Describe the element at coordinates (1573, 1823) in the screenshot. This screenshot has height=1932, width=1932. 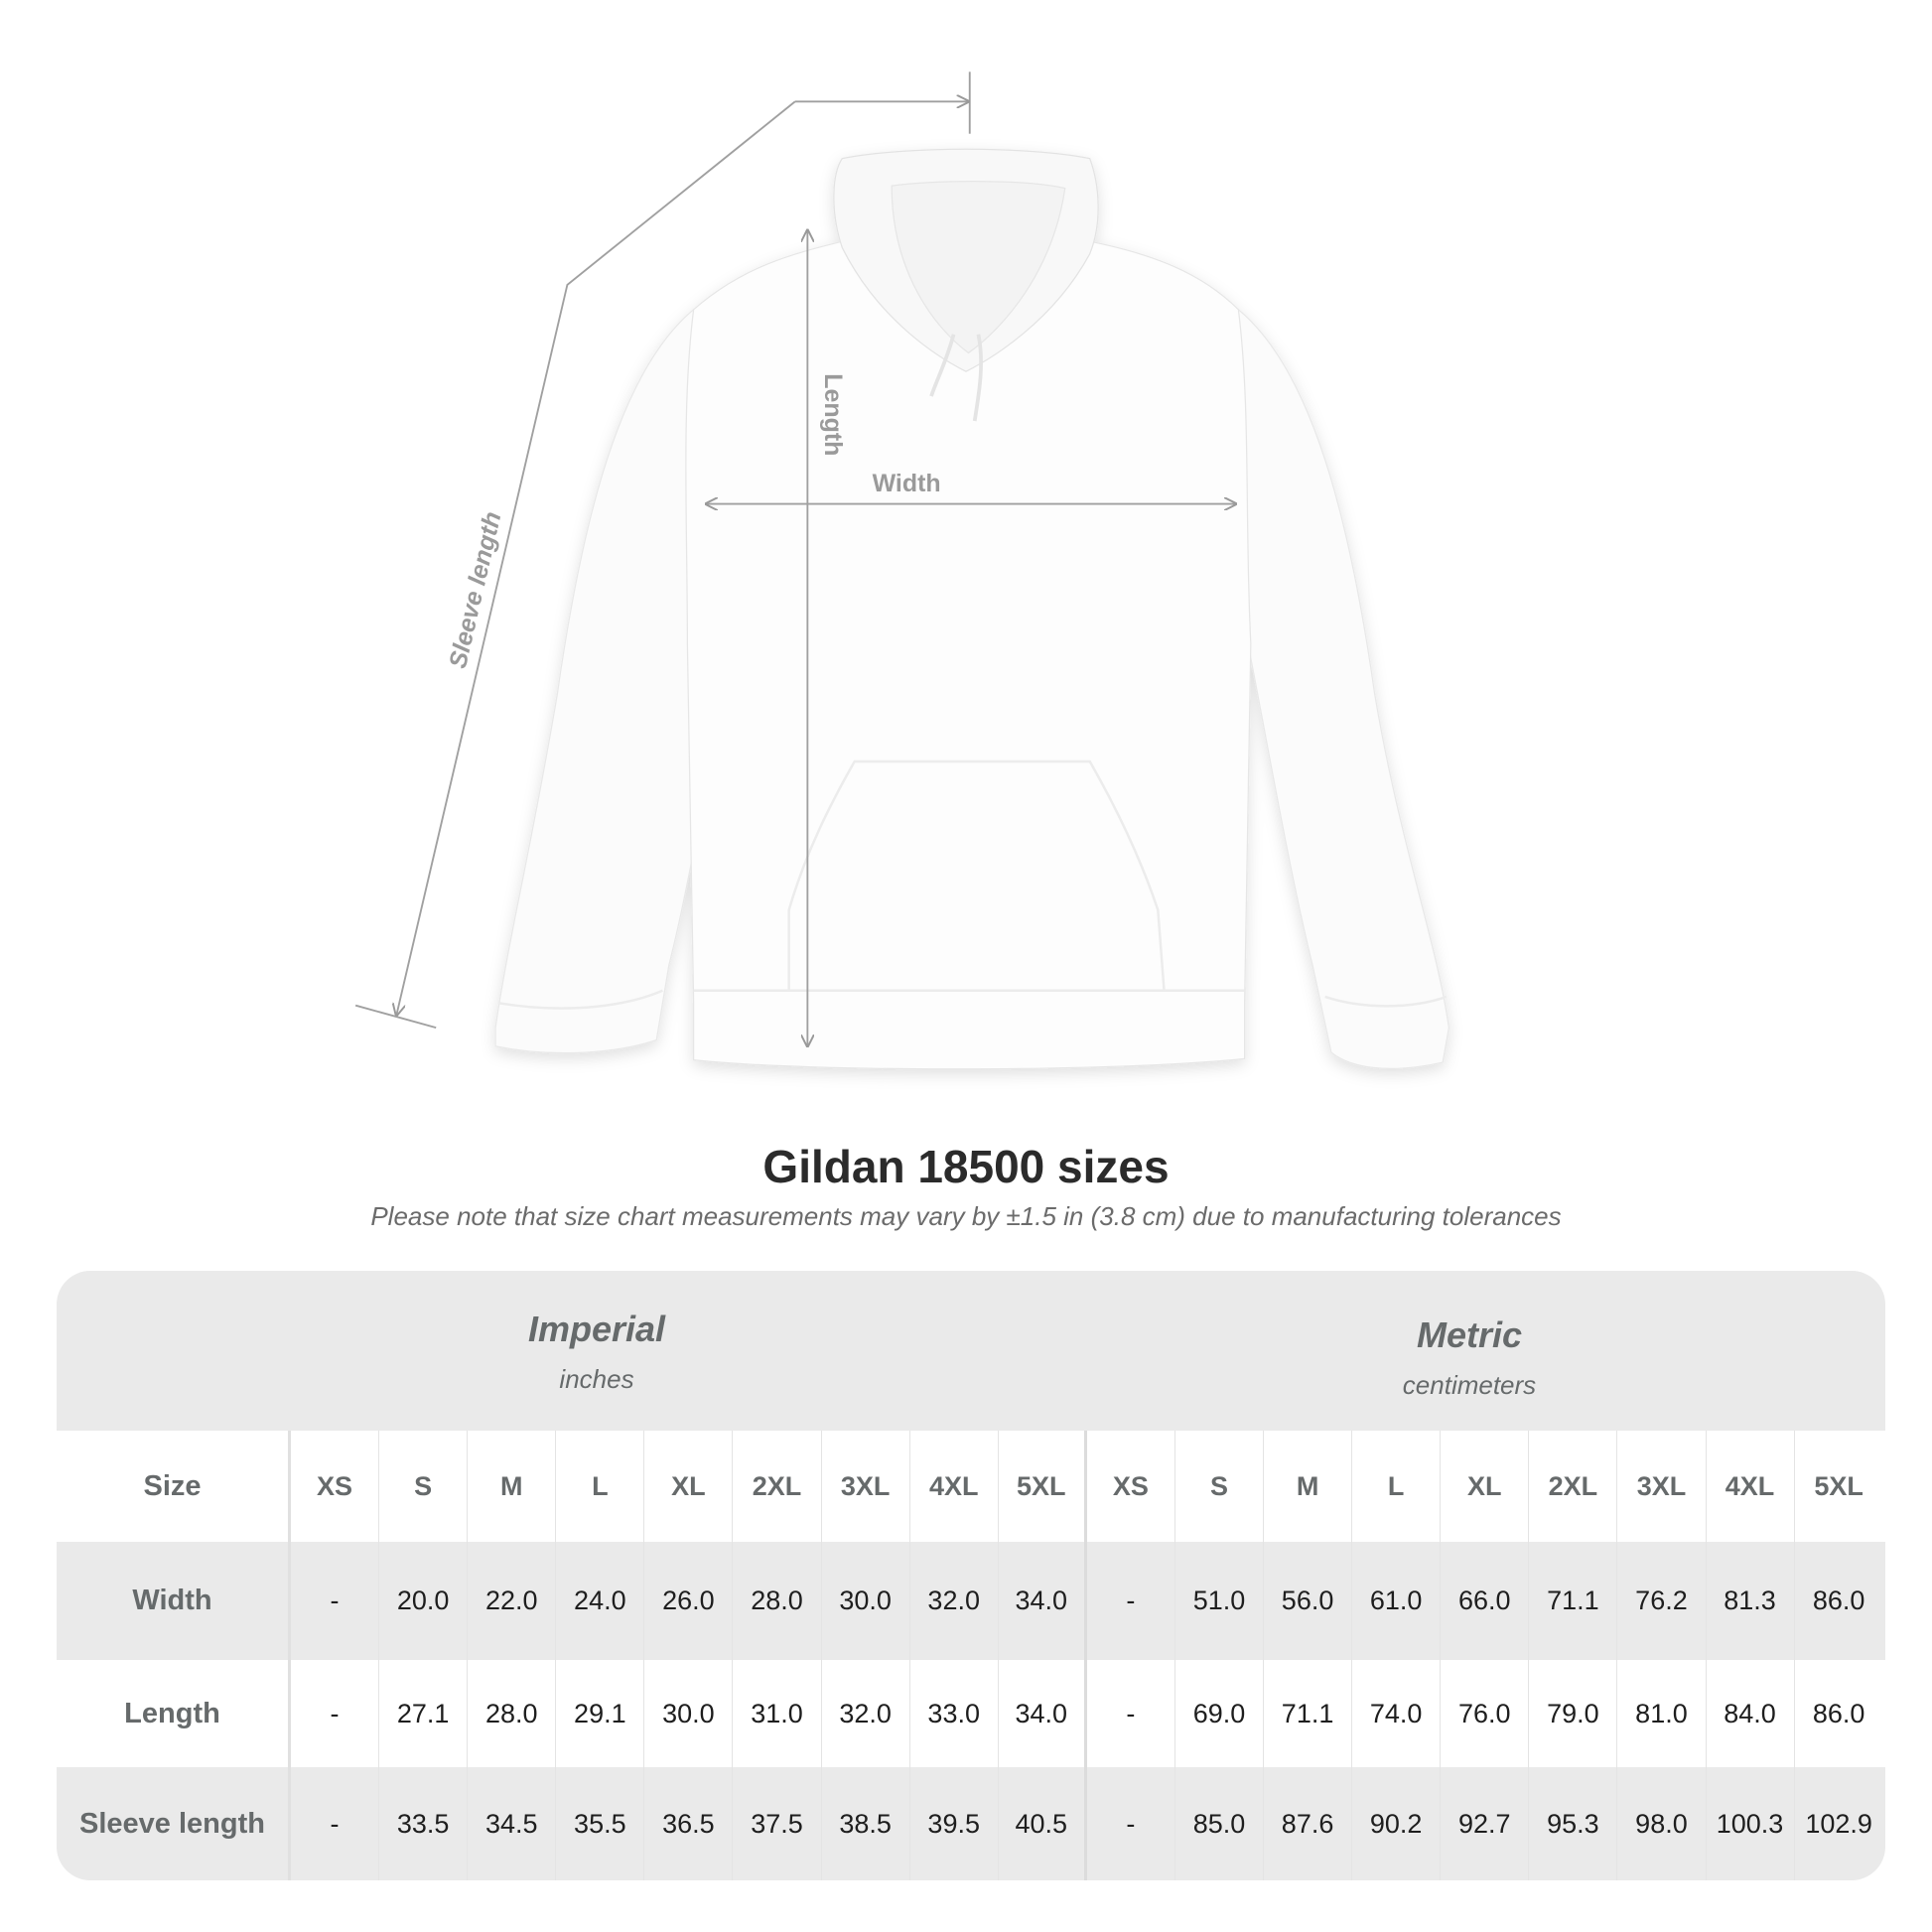
I see `metric-value-cell: 95.3` at that location.